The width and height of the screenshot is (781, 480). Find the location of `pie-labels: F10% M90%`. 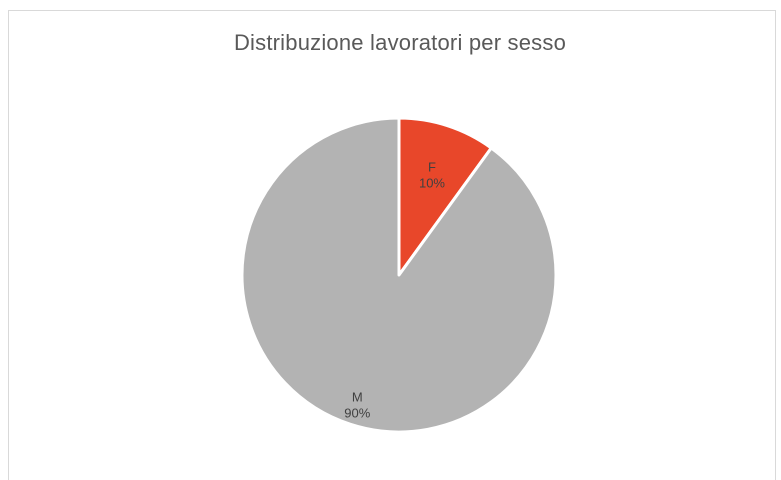

pie-labels: F10% M90% is located at coordinates (394, 289).